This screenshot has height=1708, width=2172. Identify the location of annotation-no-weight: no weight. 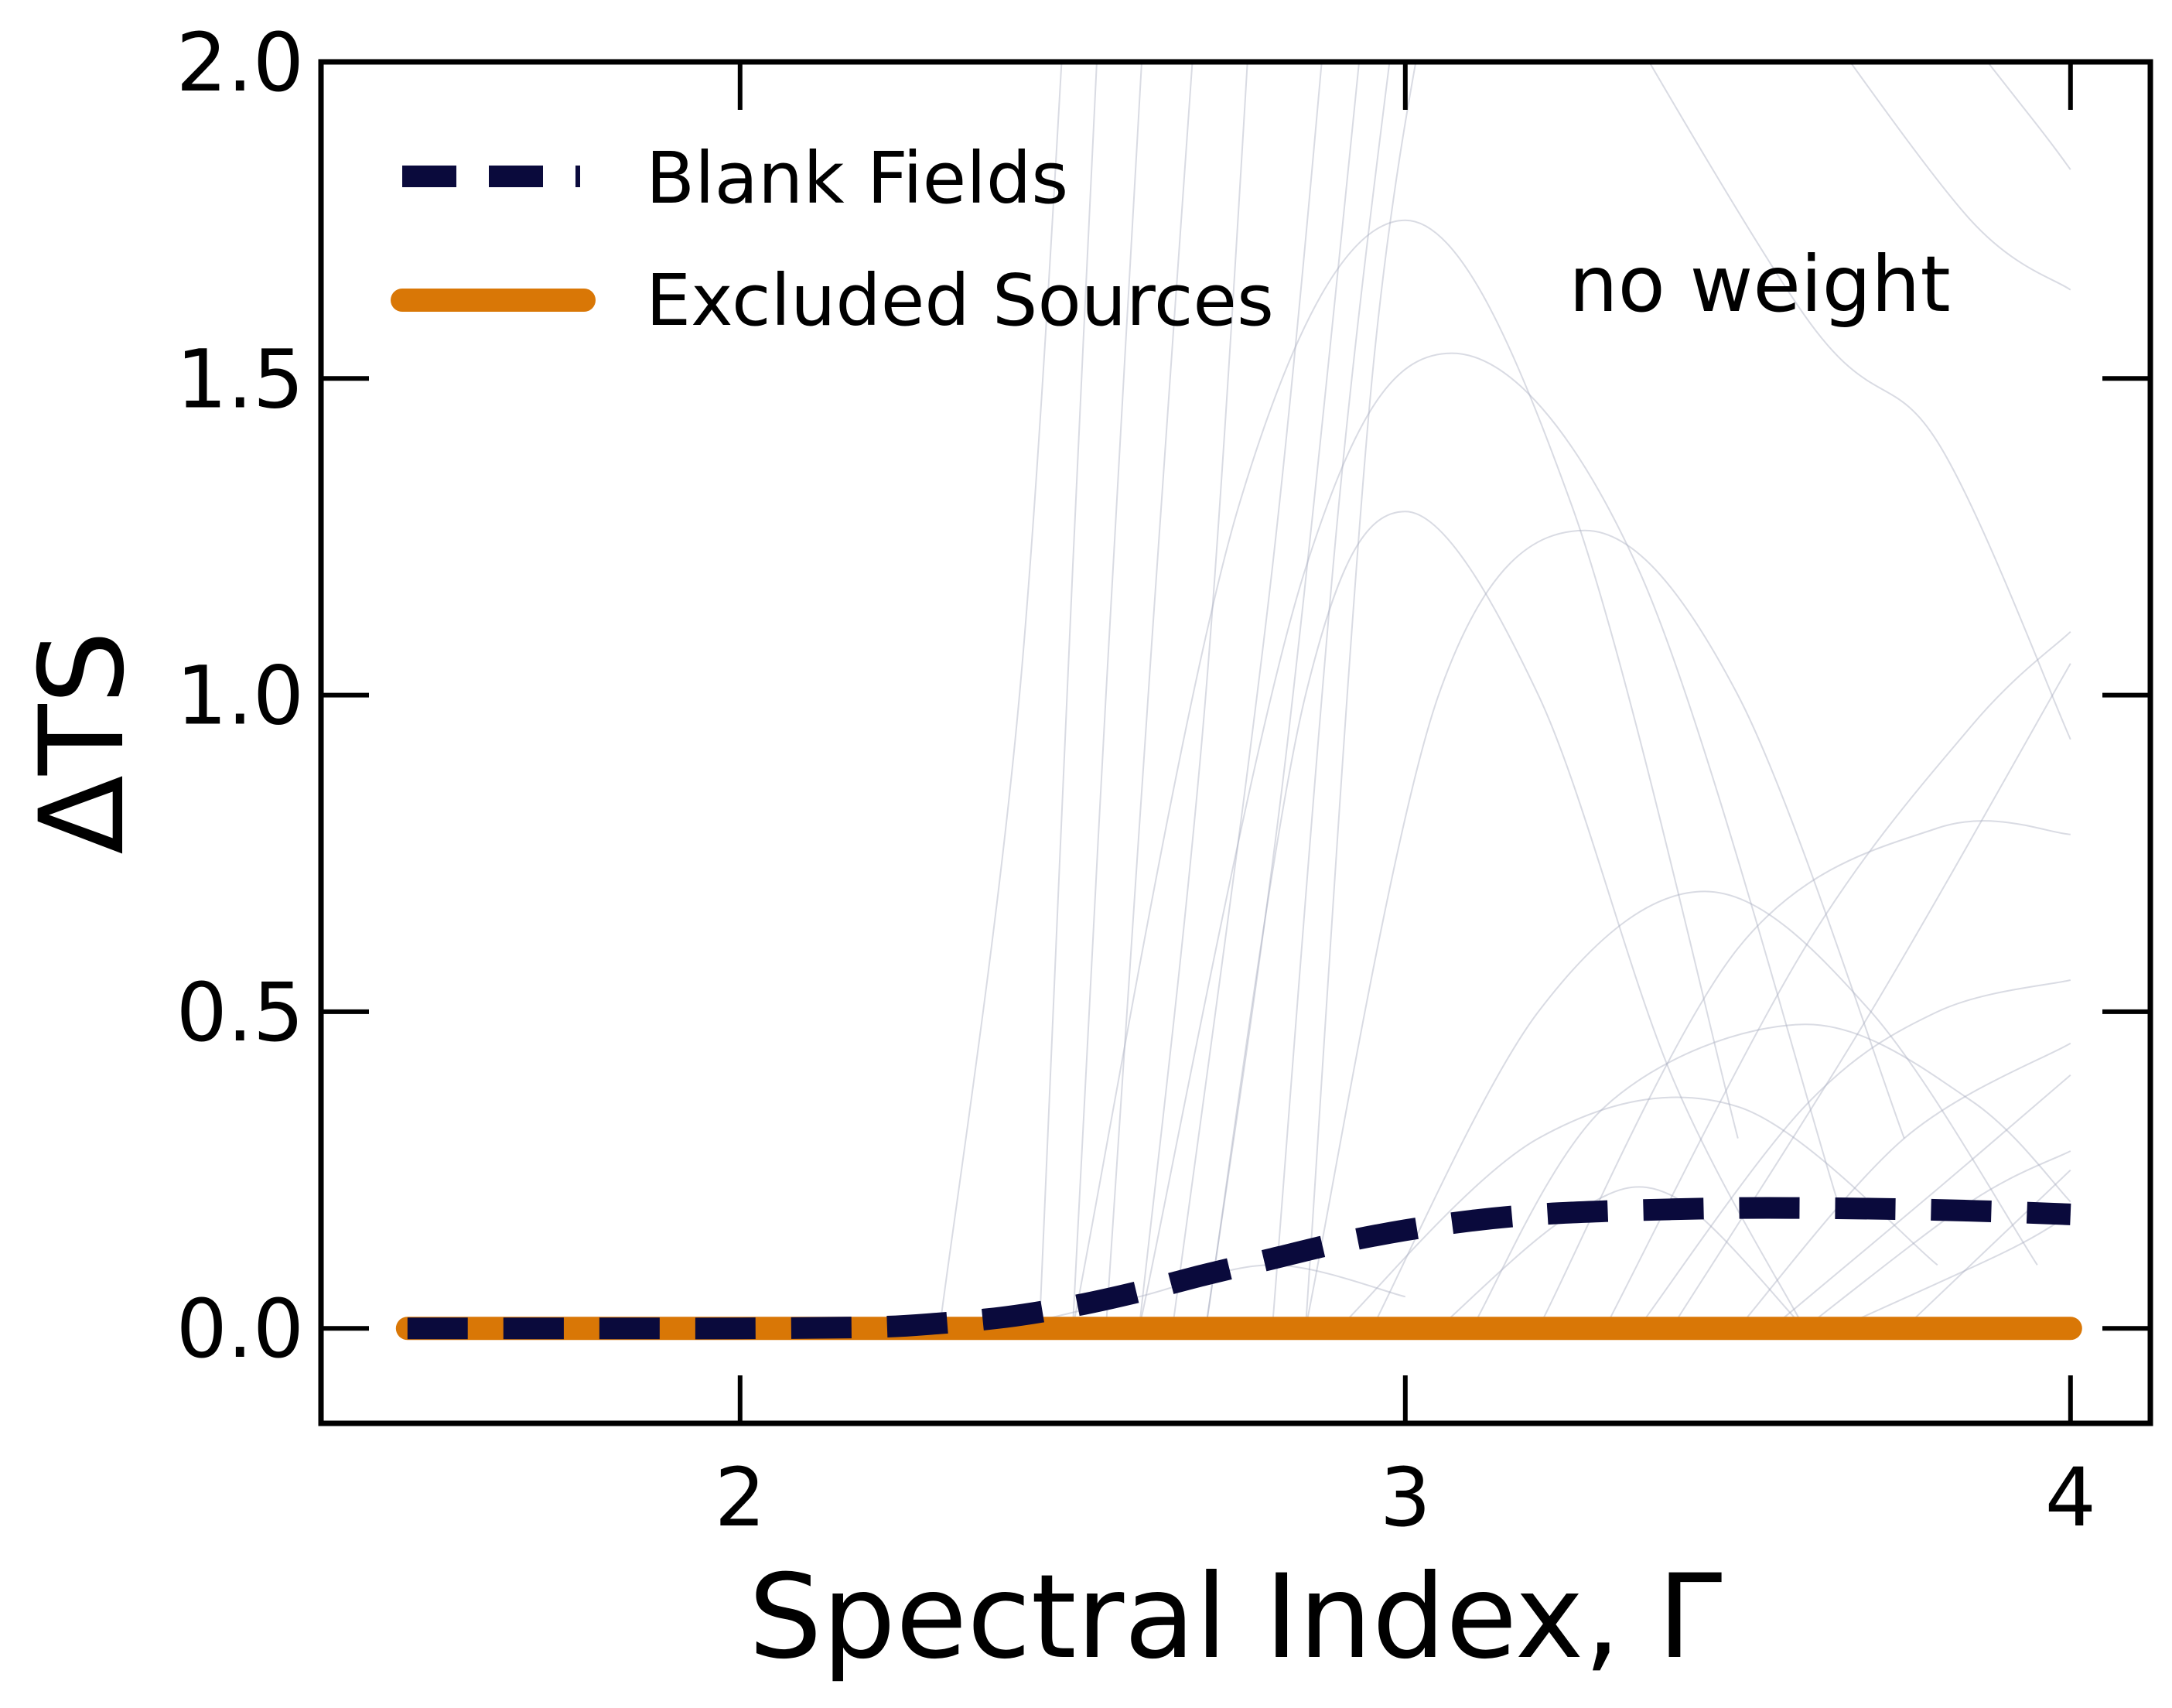
(1760, 284).